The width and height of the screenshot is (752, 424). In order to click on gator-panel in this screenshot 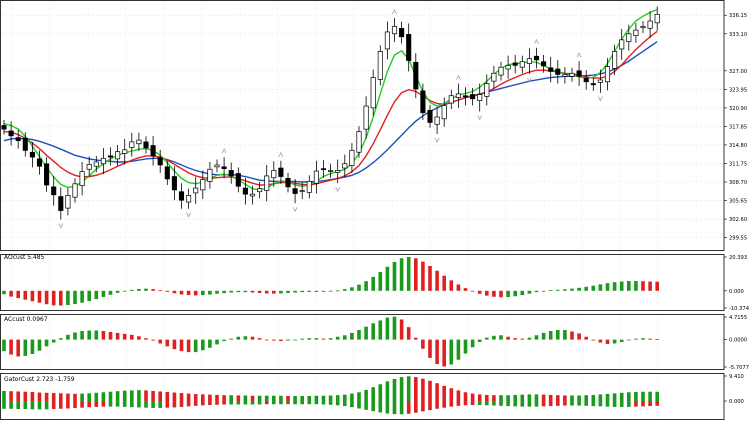, I will do `click(330, 395)`.